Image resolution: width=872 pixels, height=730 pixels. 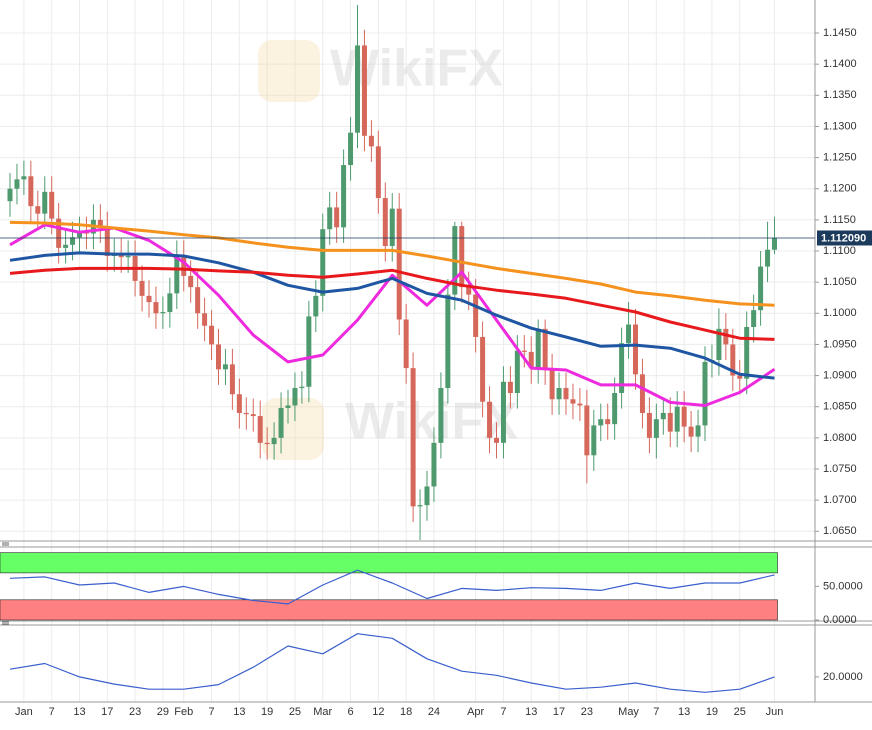 I want to click on x-tick-label: May, so click(x=628, y=712).